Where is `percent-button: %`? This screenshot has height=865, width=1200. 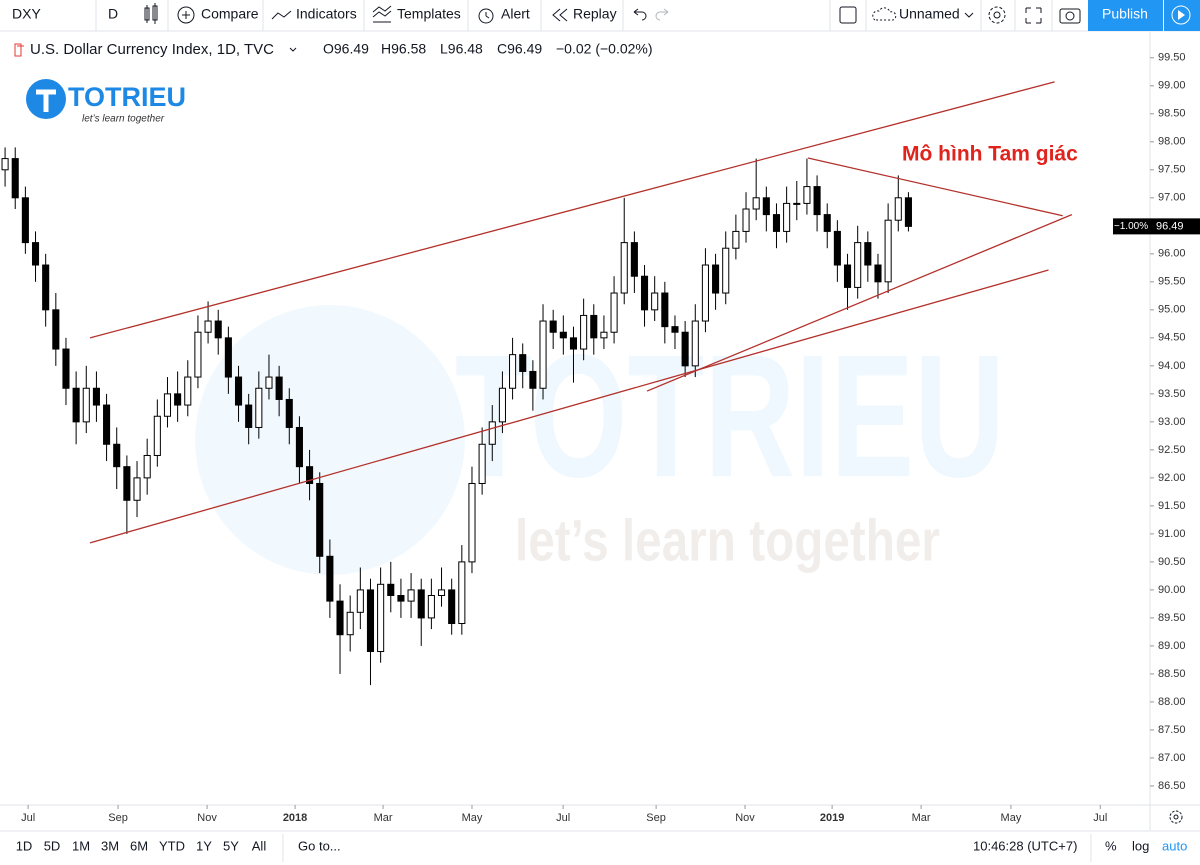
percent-button: % is located at coordinates (1111, 845).